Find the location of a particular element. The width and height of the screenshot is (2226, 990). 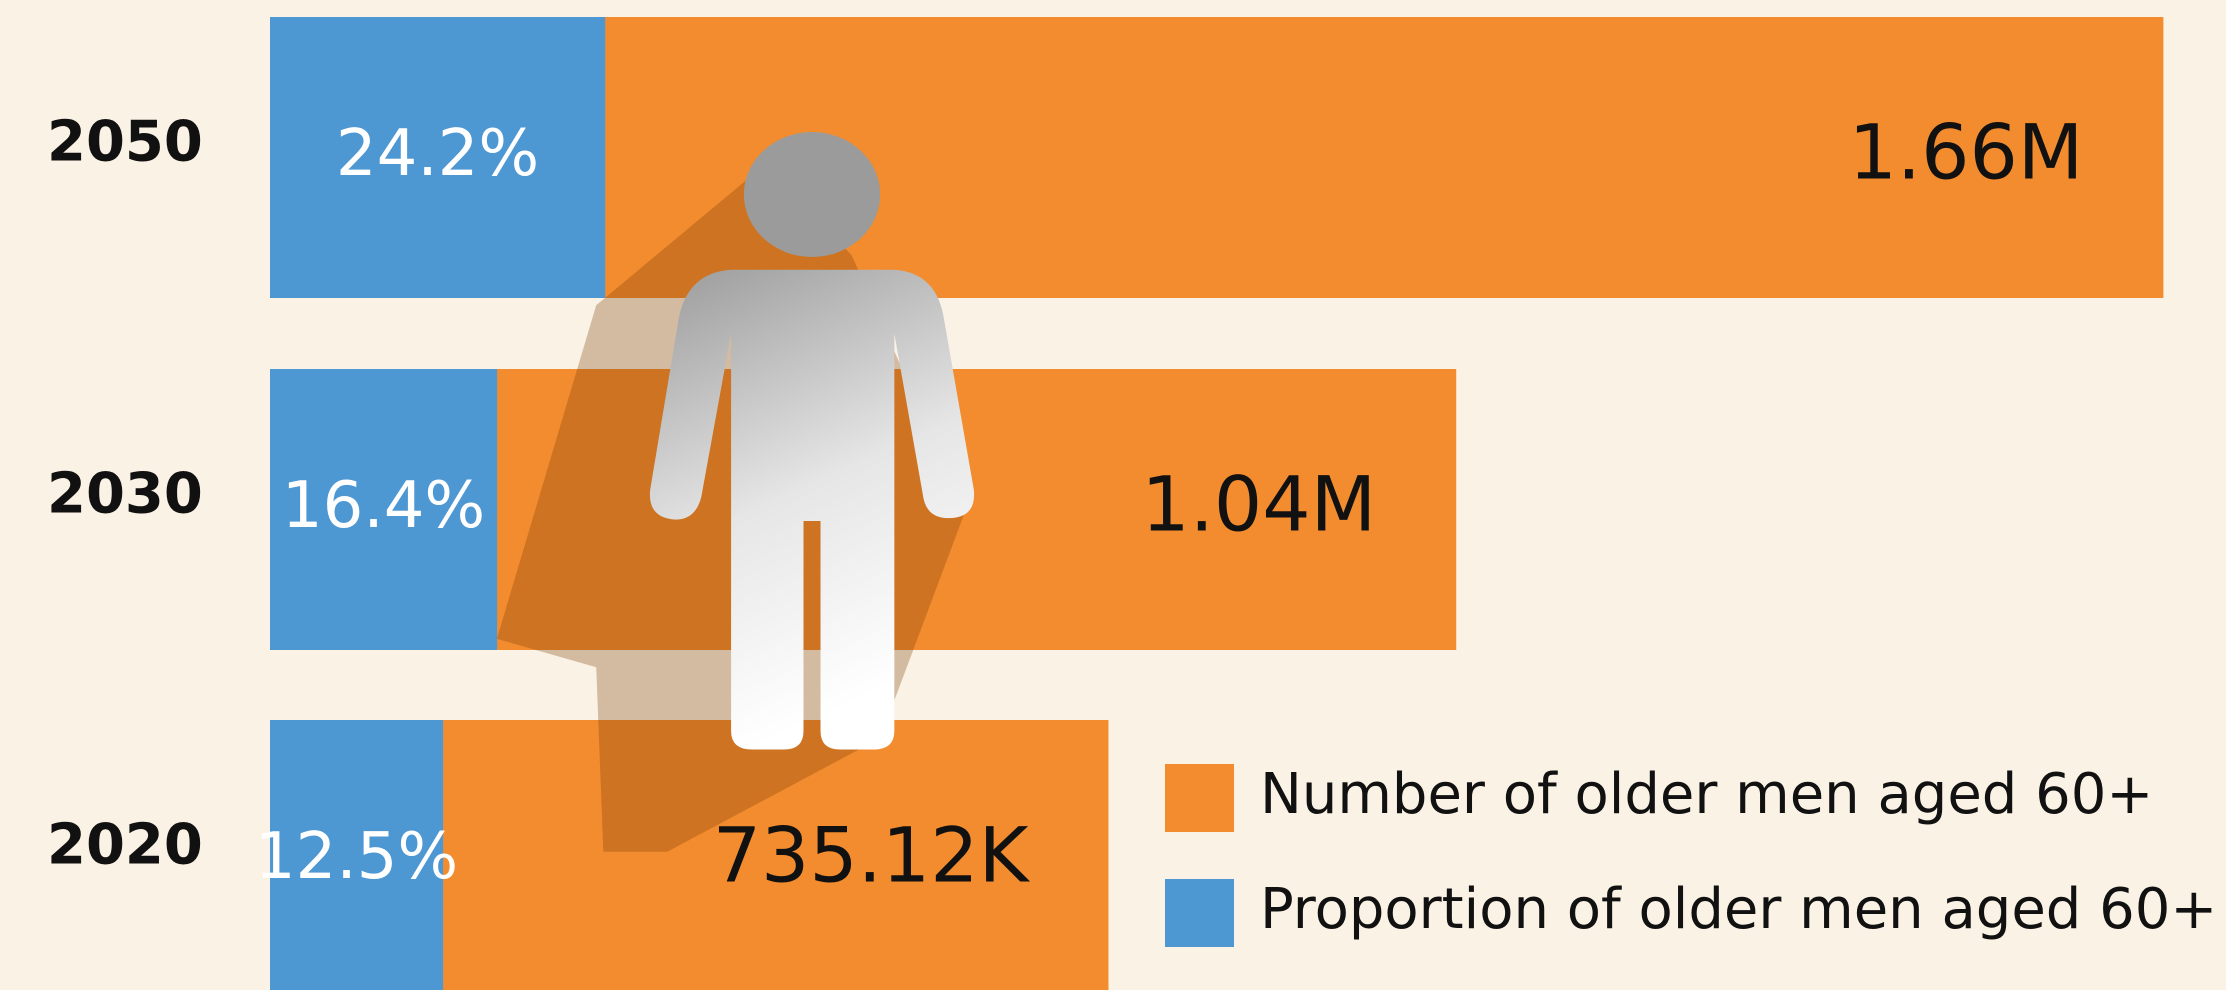

figure-head is located at coordinates (812, 194).